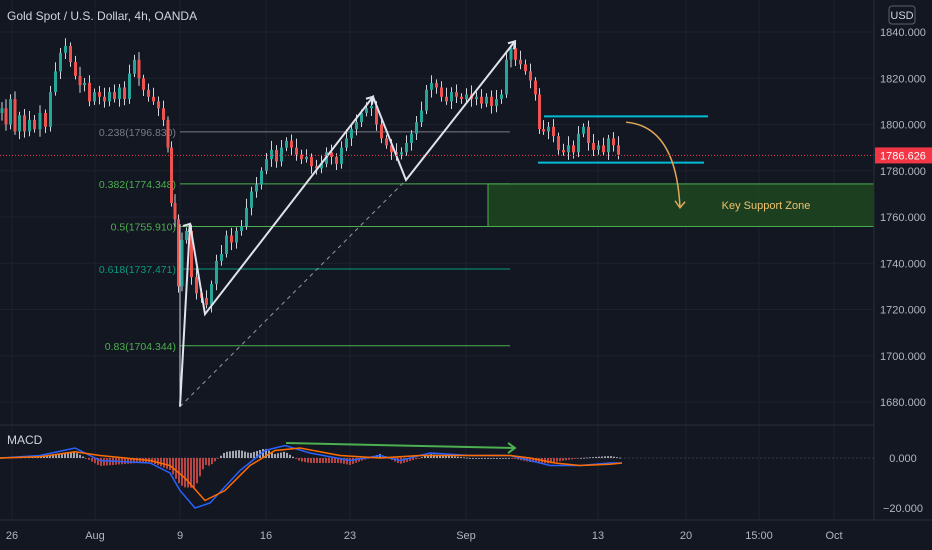 Image resolution: width=932 pixels, height=550 pixels. What do you see at coordinates (653, 164) in the screenshot?
I see `projection-arrow` at bounding box center [653, 164].